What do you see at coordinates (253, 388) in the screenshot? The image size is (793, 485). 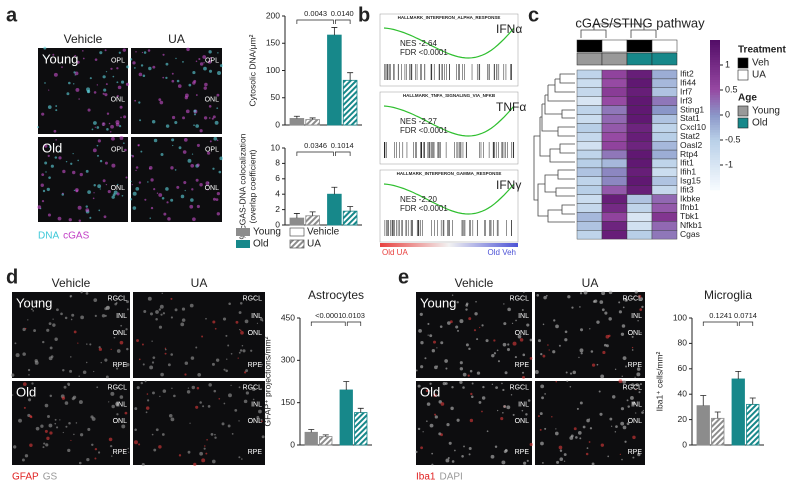 I see `layer-label: RGCL` at bounding box center [253, 388].